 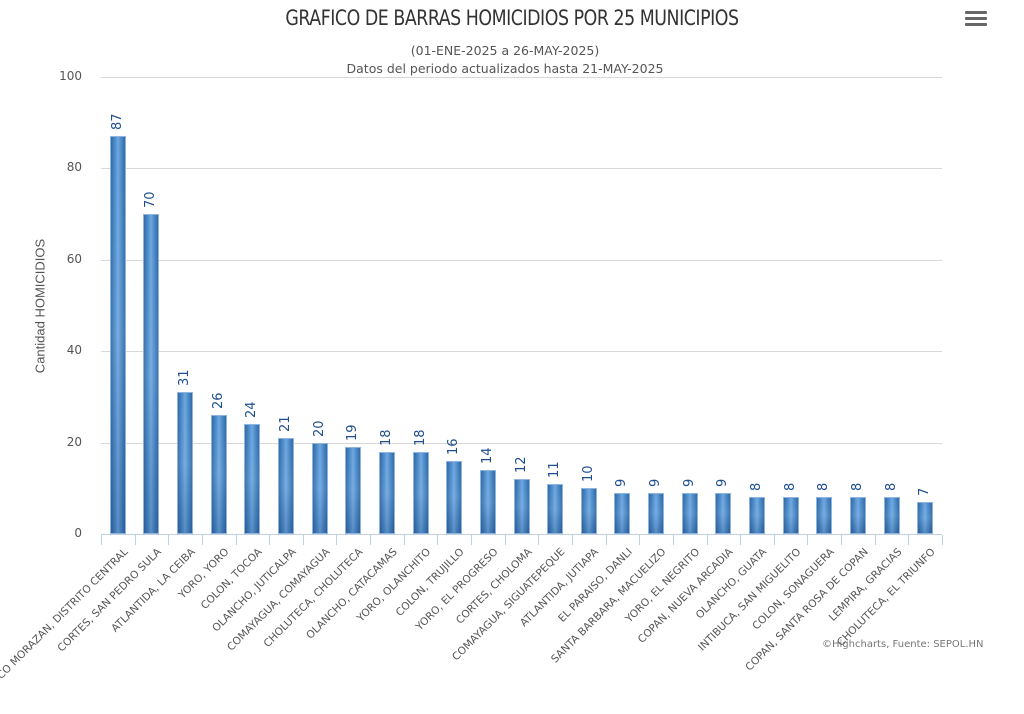 What do you see at coordinates (117, 121) in the screenshot?
I see `data-label: 87` at bounding box center [117, 121].